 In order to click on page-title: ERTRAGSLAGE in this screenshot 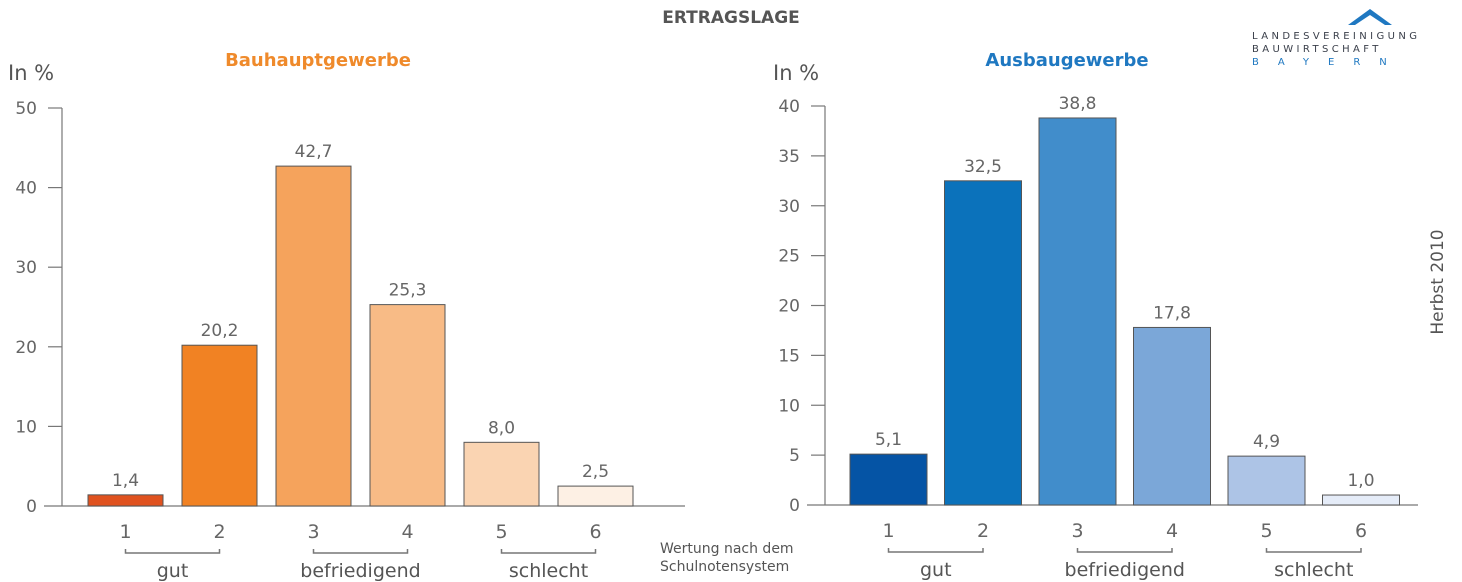, I will do `click(731, 18)`.